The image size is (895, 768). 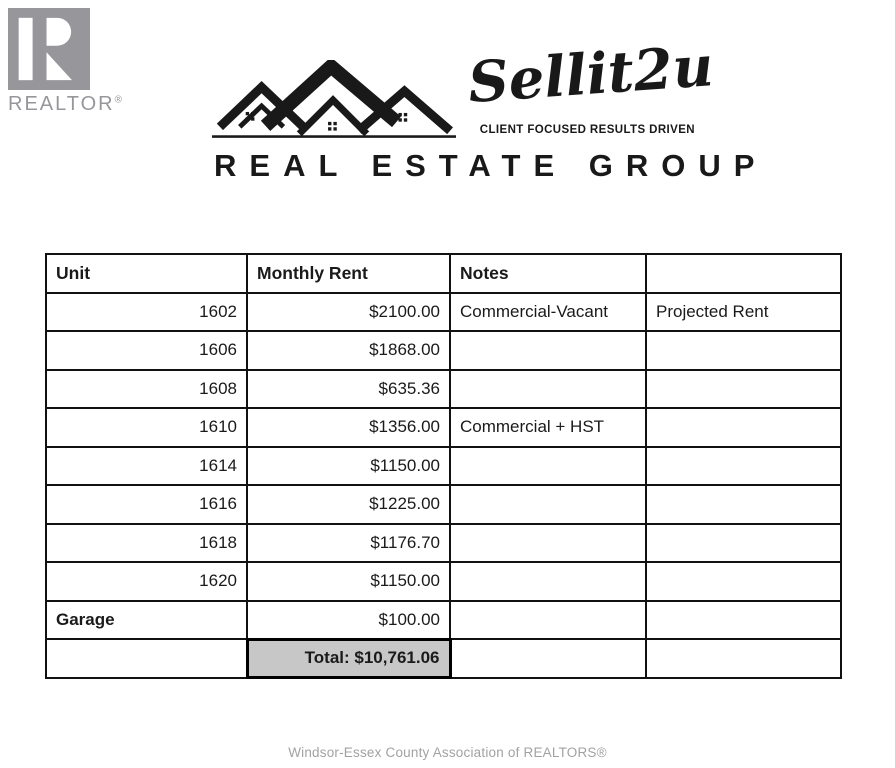 What do you see at coordinates (146, 311) in the screenshot?
I see `unit-cell: 1602` at bounding box center [146, 311].